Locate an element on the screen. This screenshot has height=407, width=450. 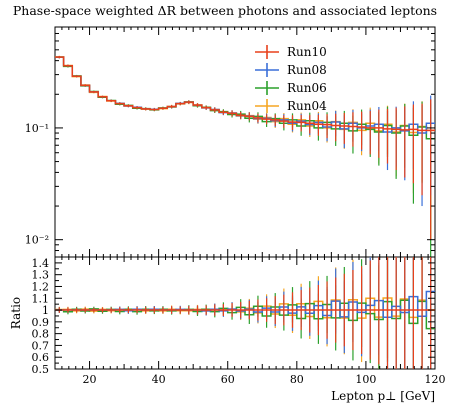
ratio-y-tick-label: 0.8 is located at coordinates (41, 334).